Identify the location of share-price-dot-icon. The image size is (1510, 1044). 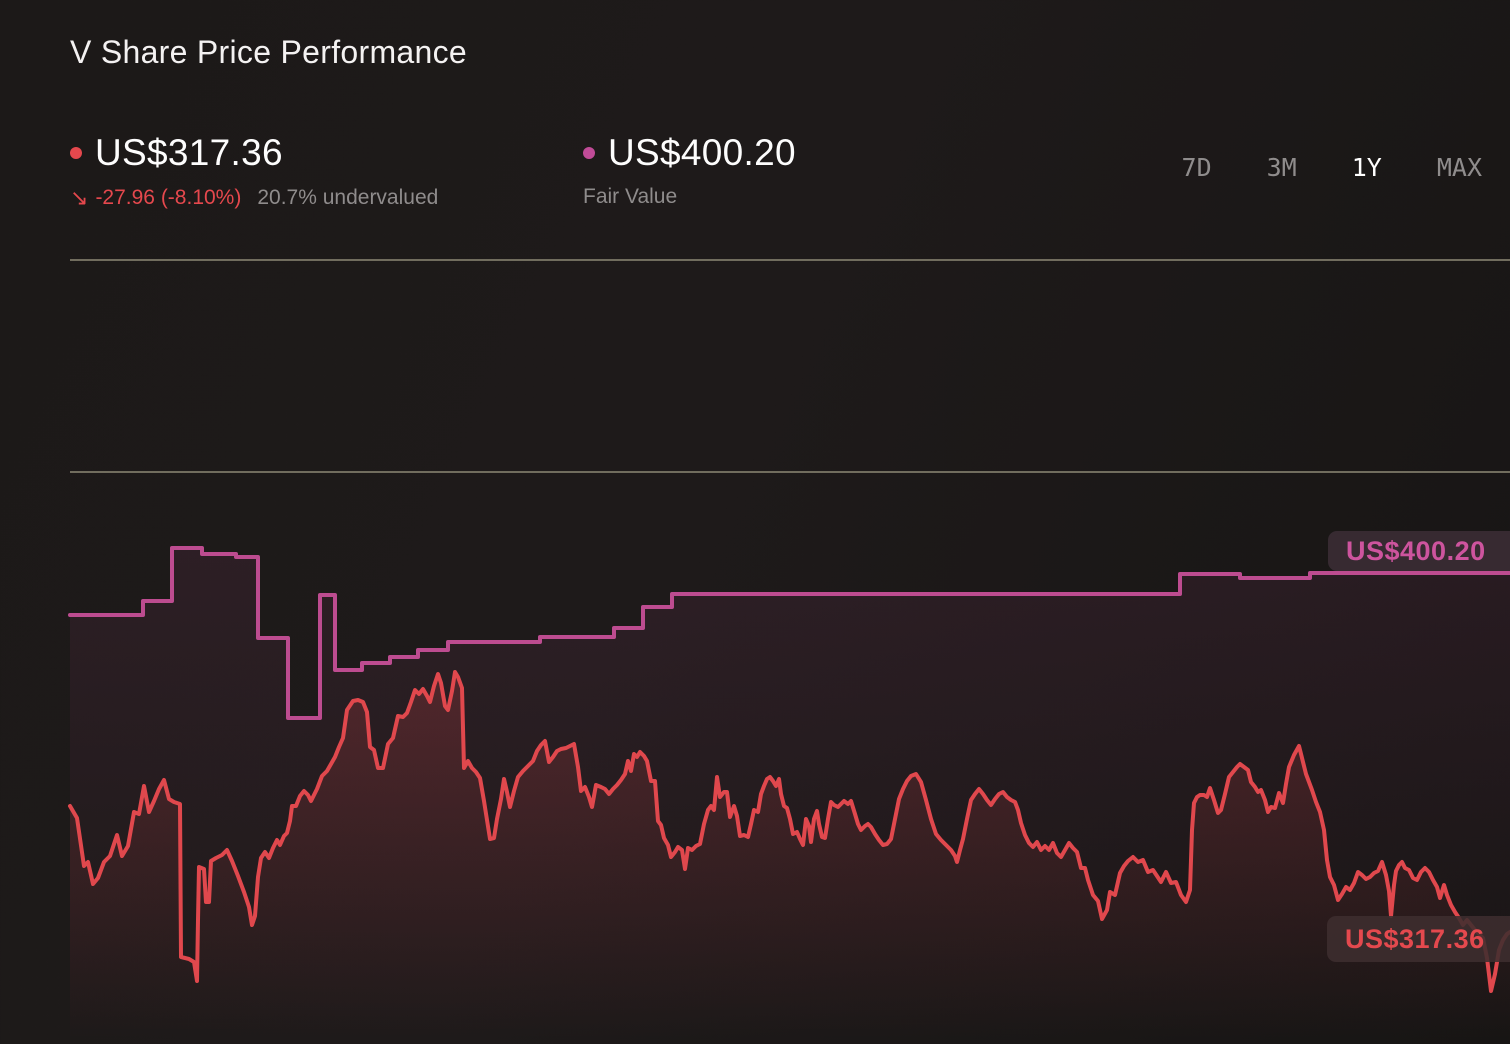
(76, 153).